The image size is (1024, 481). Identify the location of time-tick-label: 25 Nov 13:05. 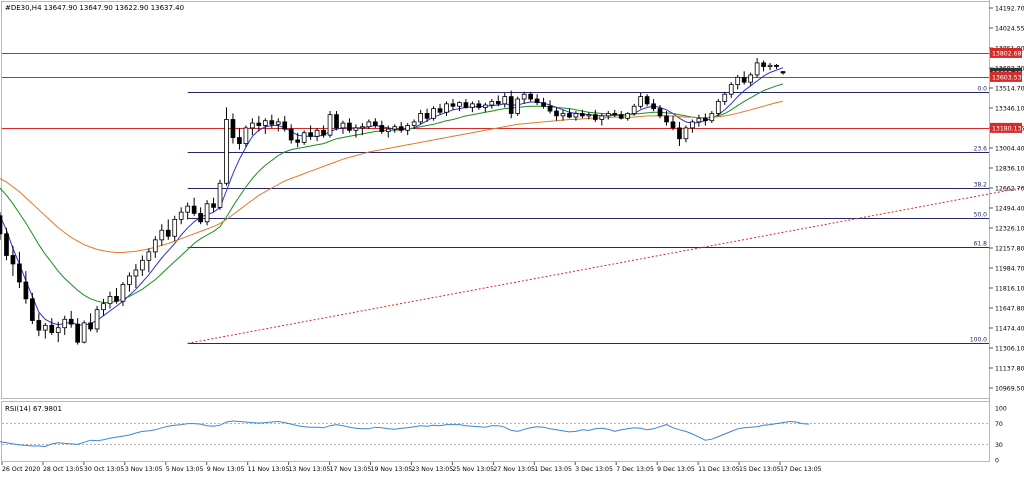
(473, 469).